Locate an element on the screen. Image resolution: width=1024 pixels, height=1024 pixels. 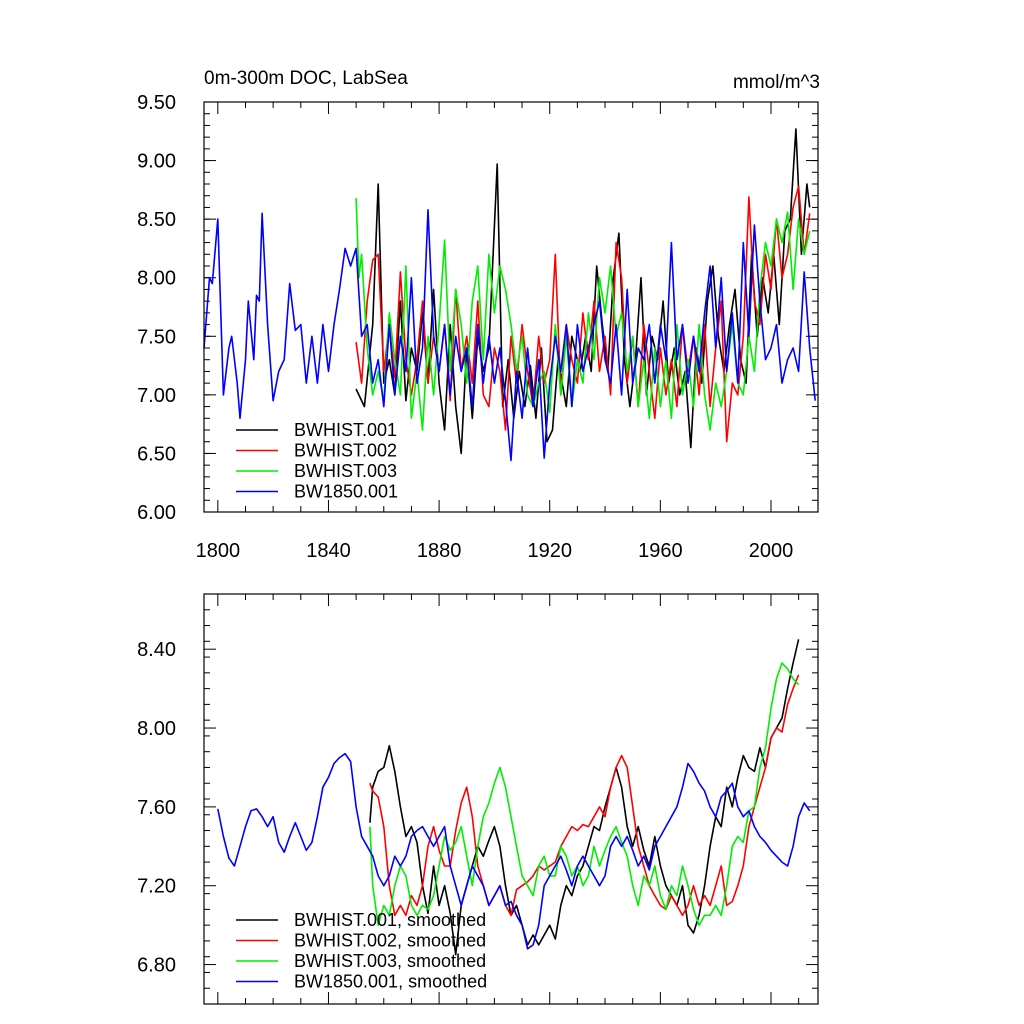
y-tick-label: 8.40 is located at coordinates (156, 650).